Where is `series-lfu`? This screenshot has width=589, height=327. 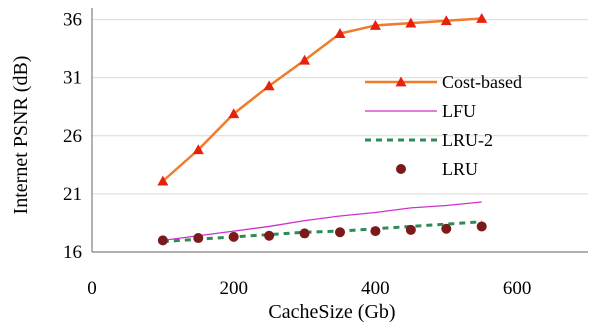 series-lfu is located at coordinates (322, 221).